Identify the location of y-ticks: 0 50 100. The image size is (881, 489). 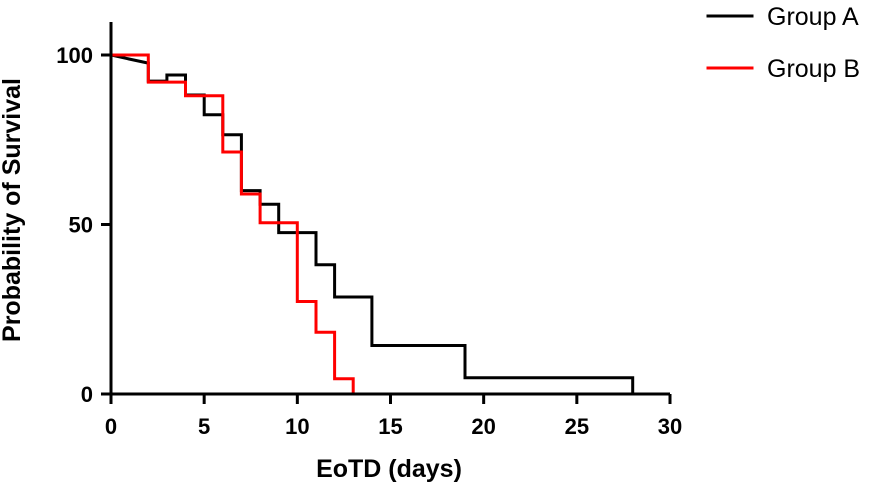
(83, 225).